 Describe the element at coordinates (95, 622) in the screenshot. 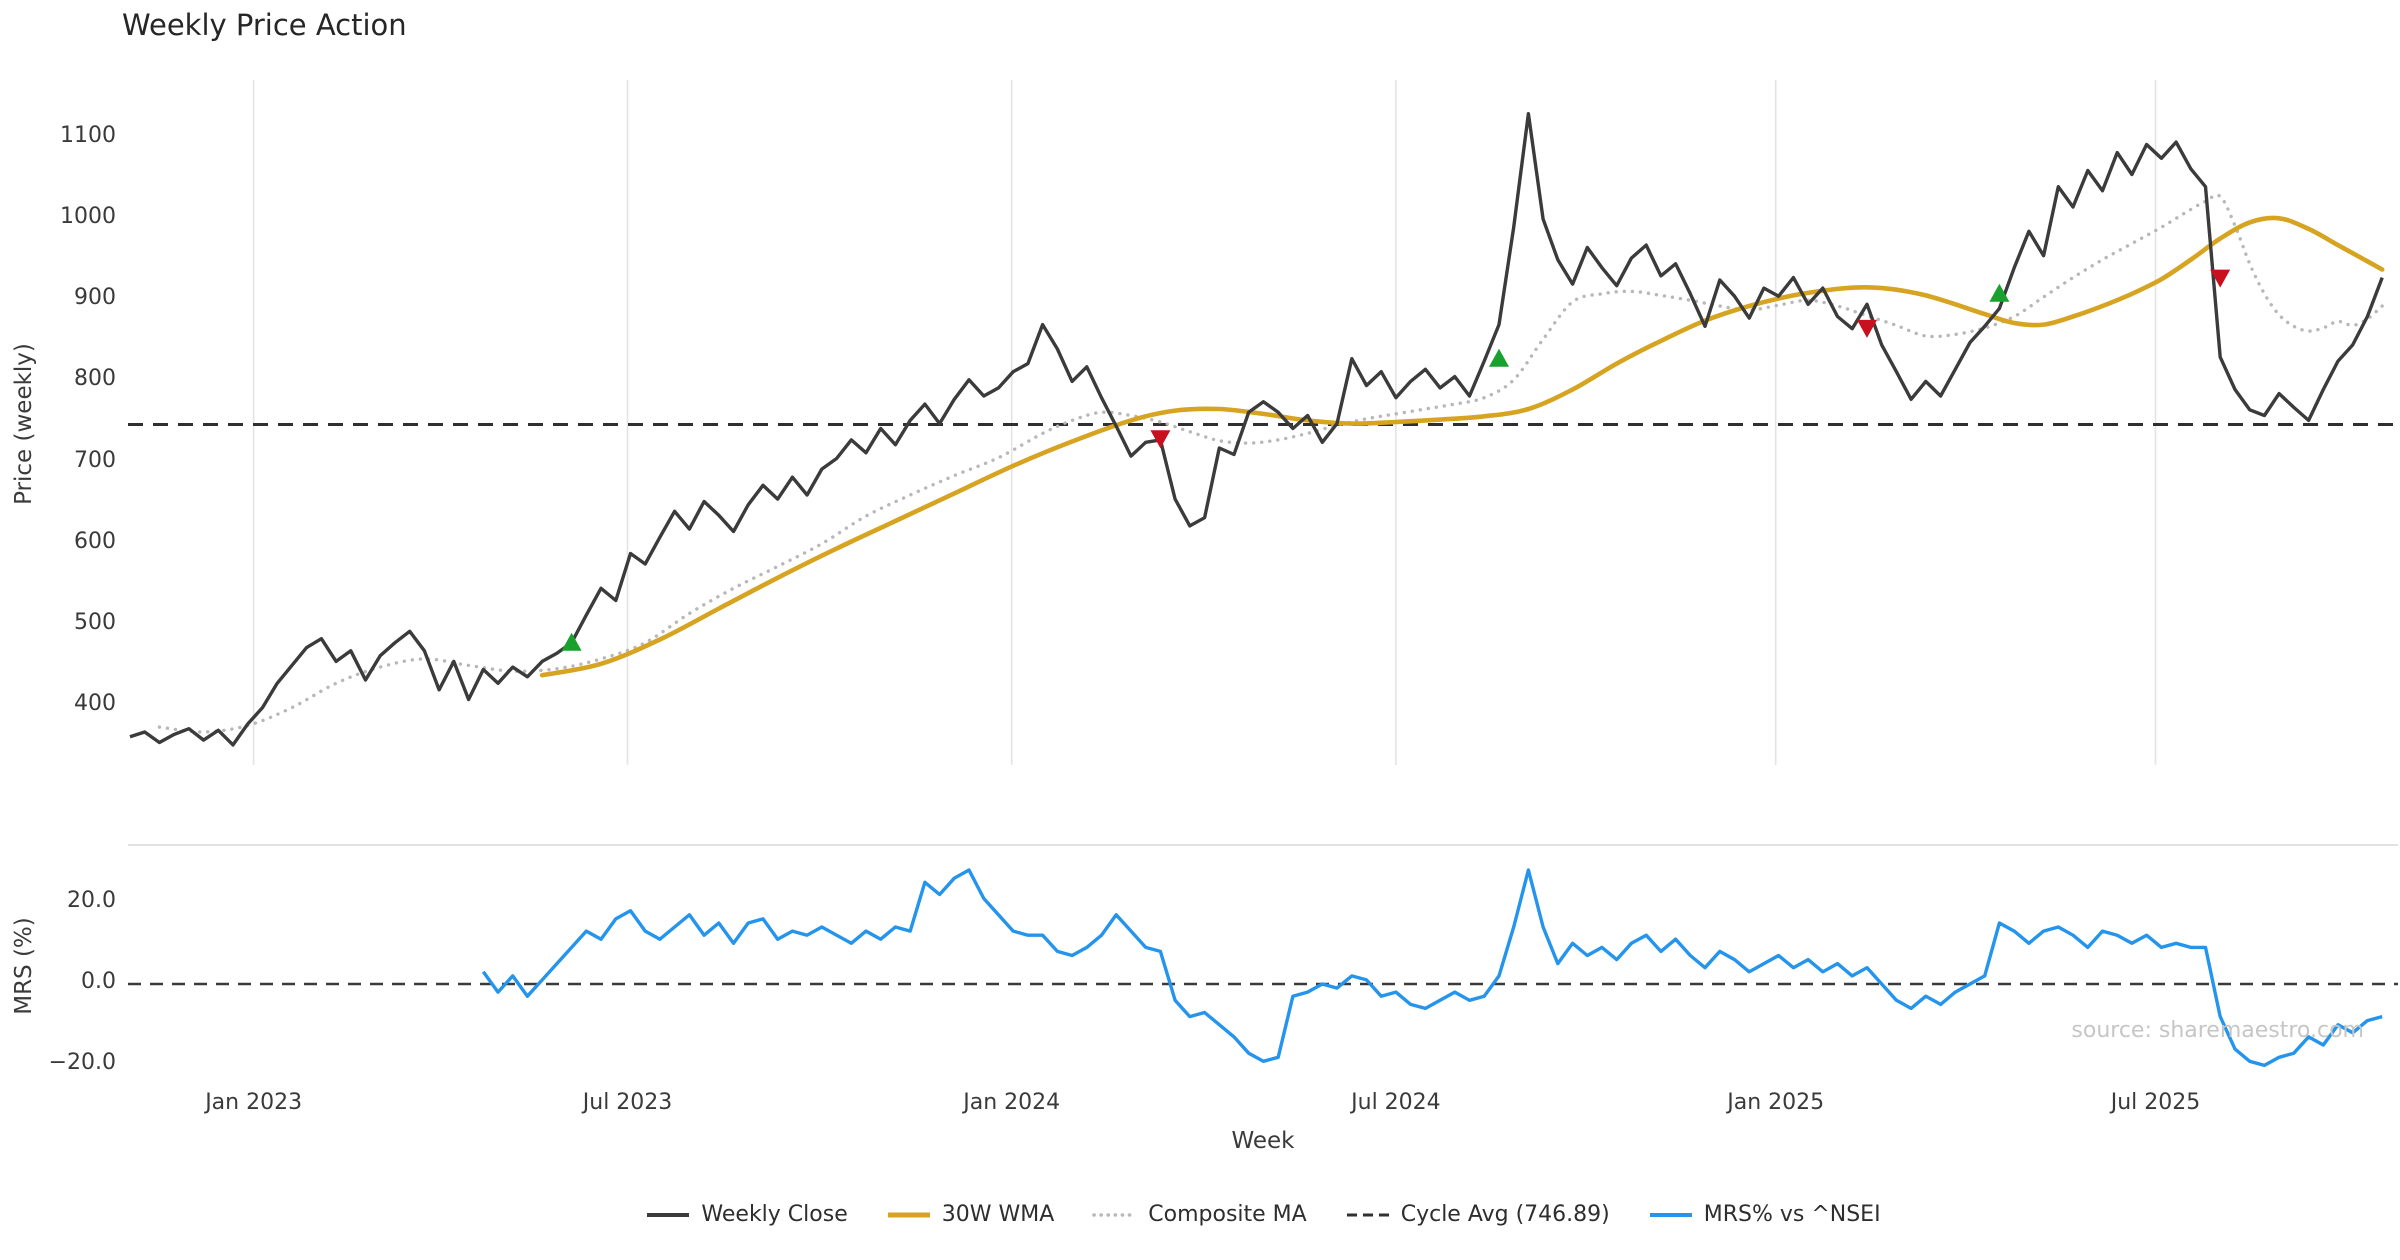

I see `price-ytick-500: 500` at that location.